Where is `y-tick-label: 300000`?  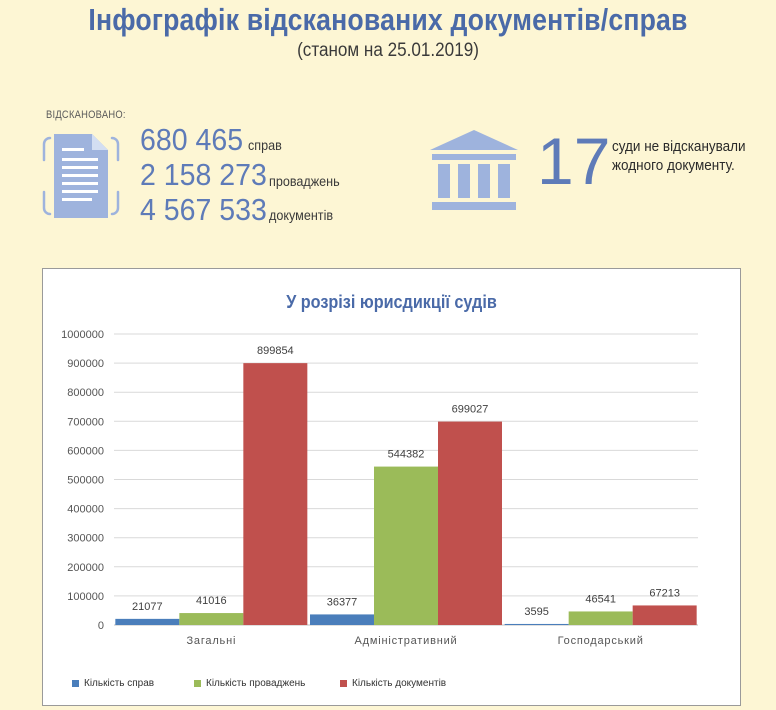
y-tick-label: 300000 is located at coordinates (85, 539).